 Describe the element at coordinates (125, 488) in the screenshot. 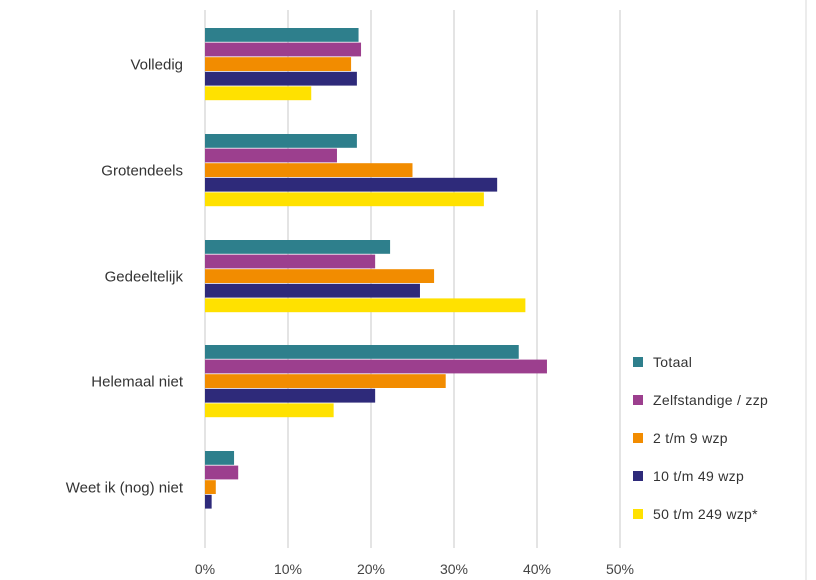

I see `category-label: Weet ik (nog) niet` at that location.